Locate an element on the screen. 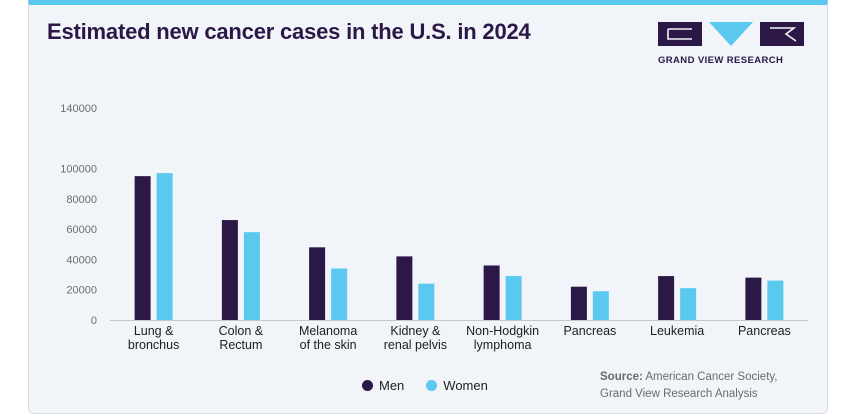 The image size is (847, 420). legend-label-women: Women is located at coordinates (465, 385).